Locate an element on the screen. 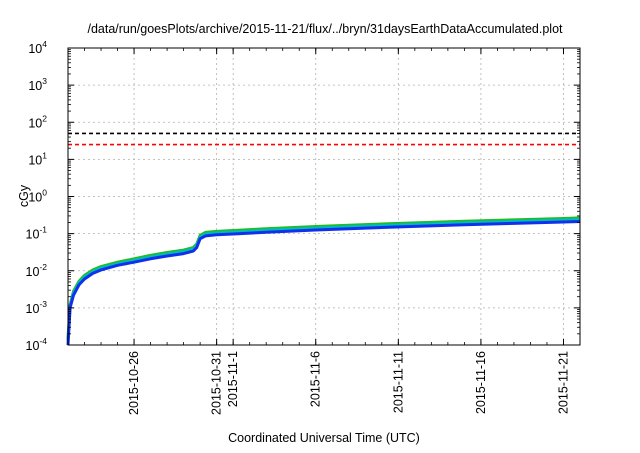  x-tick-label: 2015-11-21 is located at coordinates (563, 382).